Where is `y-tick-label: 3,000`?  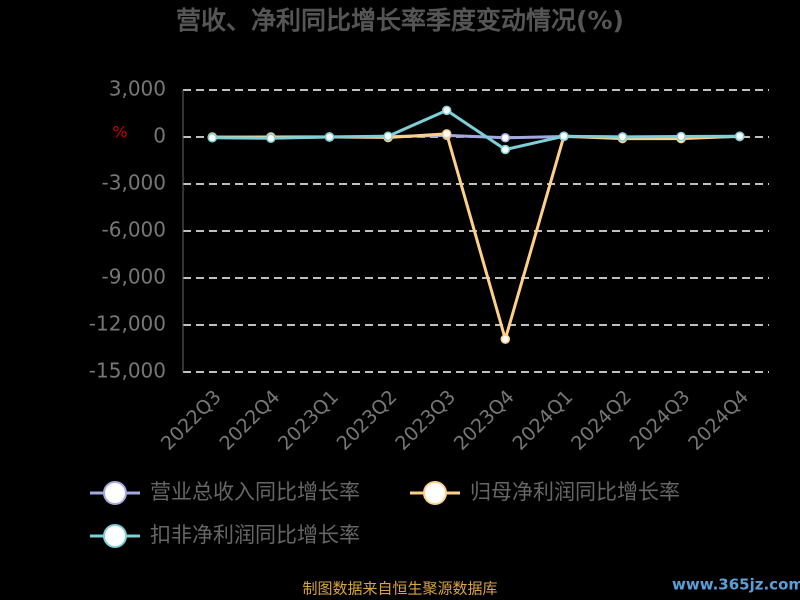 y-tick-label: 3,000 is located at coordinates (137, 89).